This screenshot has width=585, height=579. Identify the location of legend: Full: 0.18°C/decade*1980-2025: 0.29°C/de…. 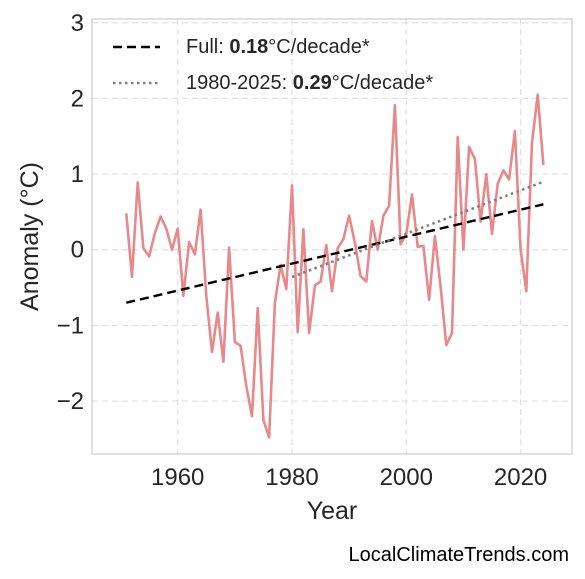
(273, 65).